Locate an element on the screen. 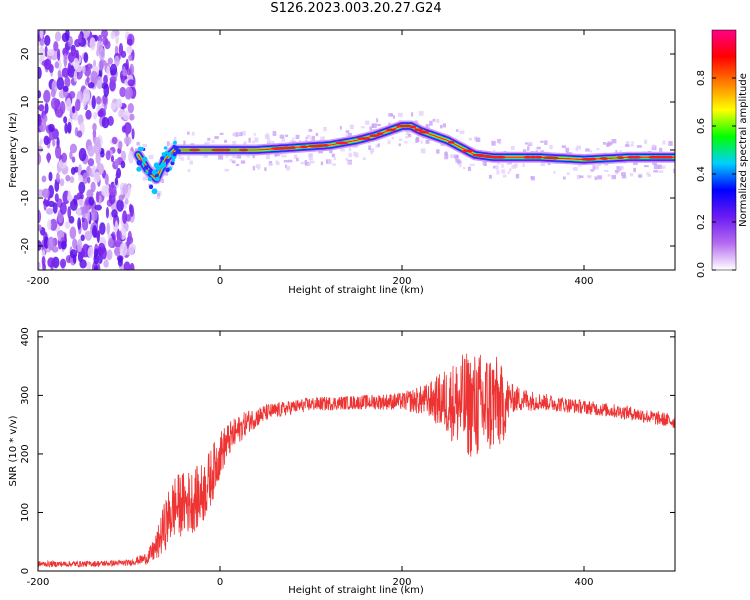  y-tick-label: 200 is located at coordinates (25, 453).